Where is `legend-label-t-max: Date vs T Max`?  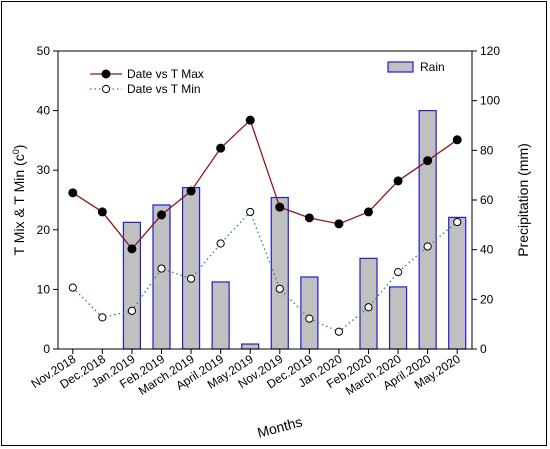
legend-label-t-max: Date vs T Max is located at coordinates (165, 74).